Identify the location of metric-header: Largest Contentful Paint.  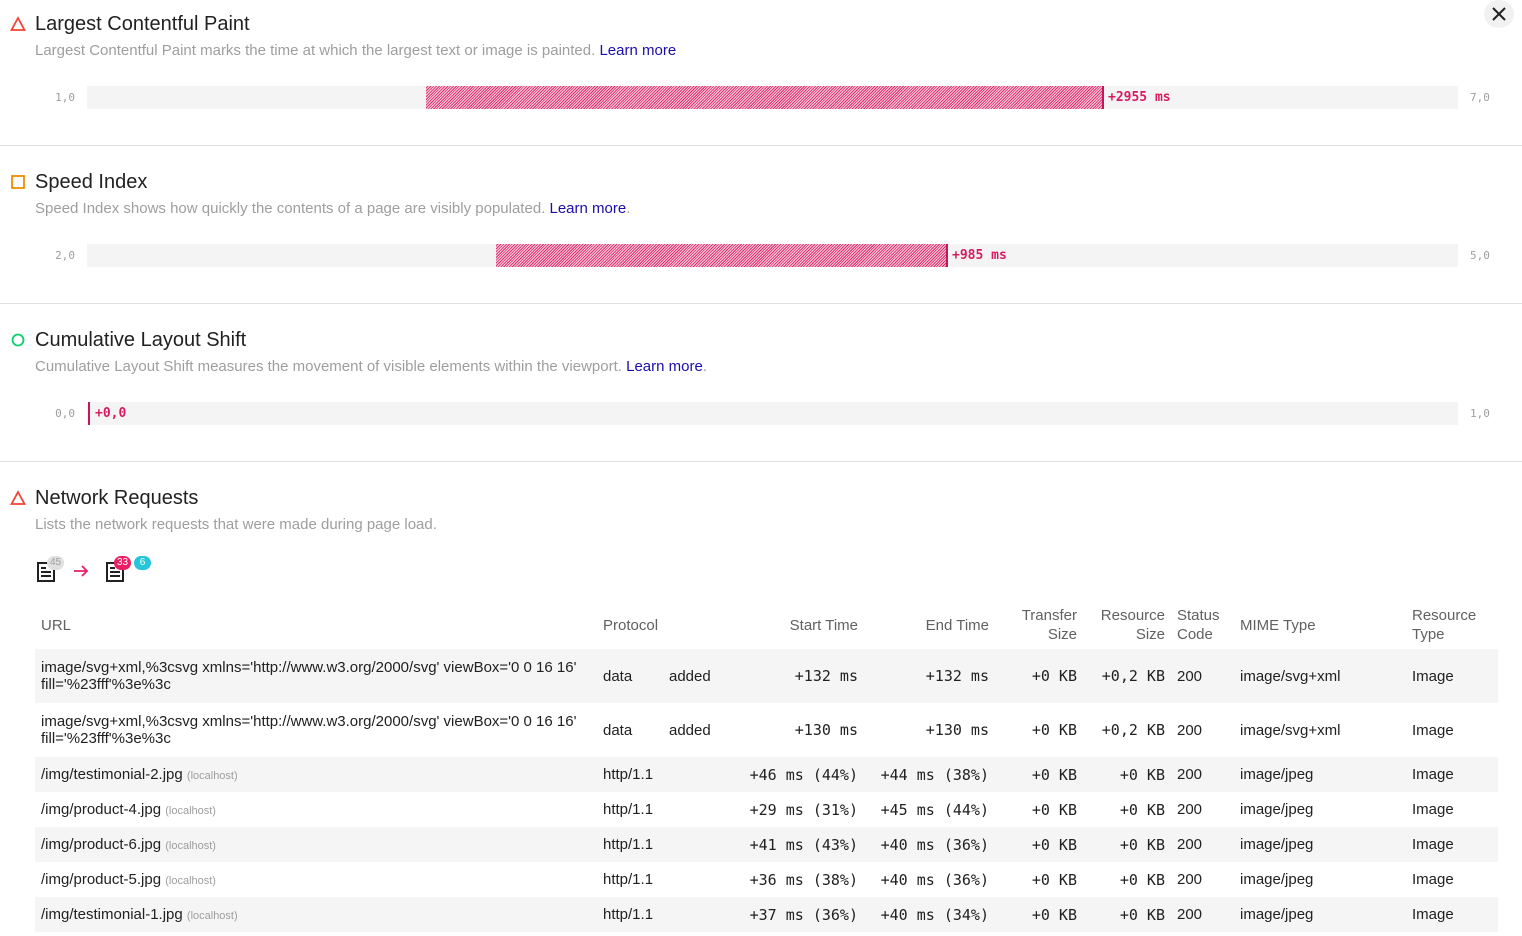
(130, 24).